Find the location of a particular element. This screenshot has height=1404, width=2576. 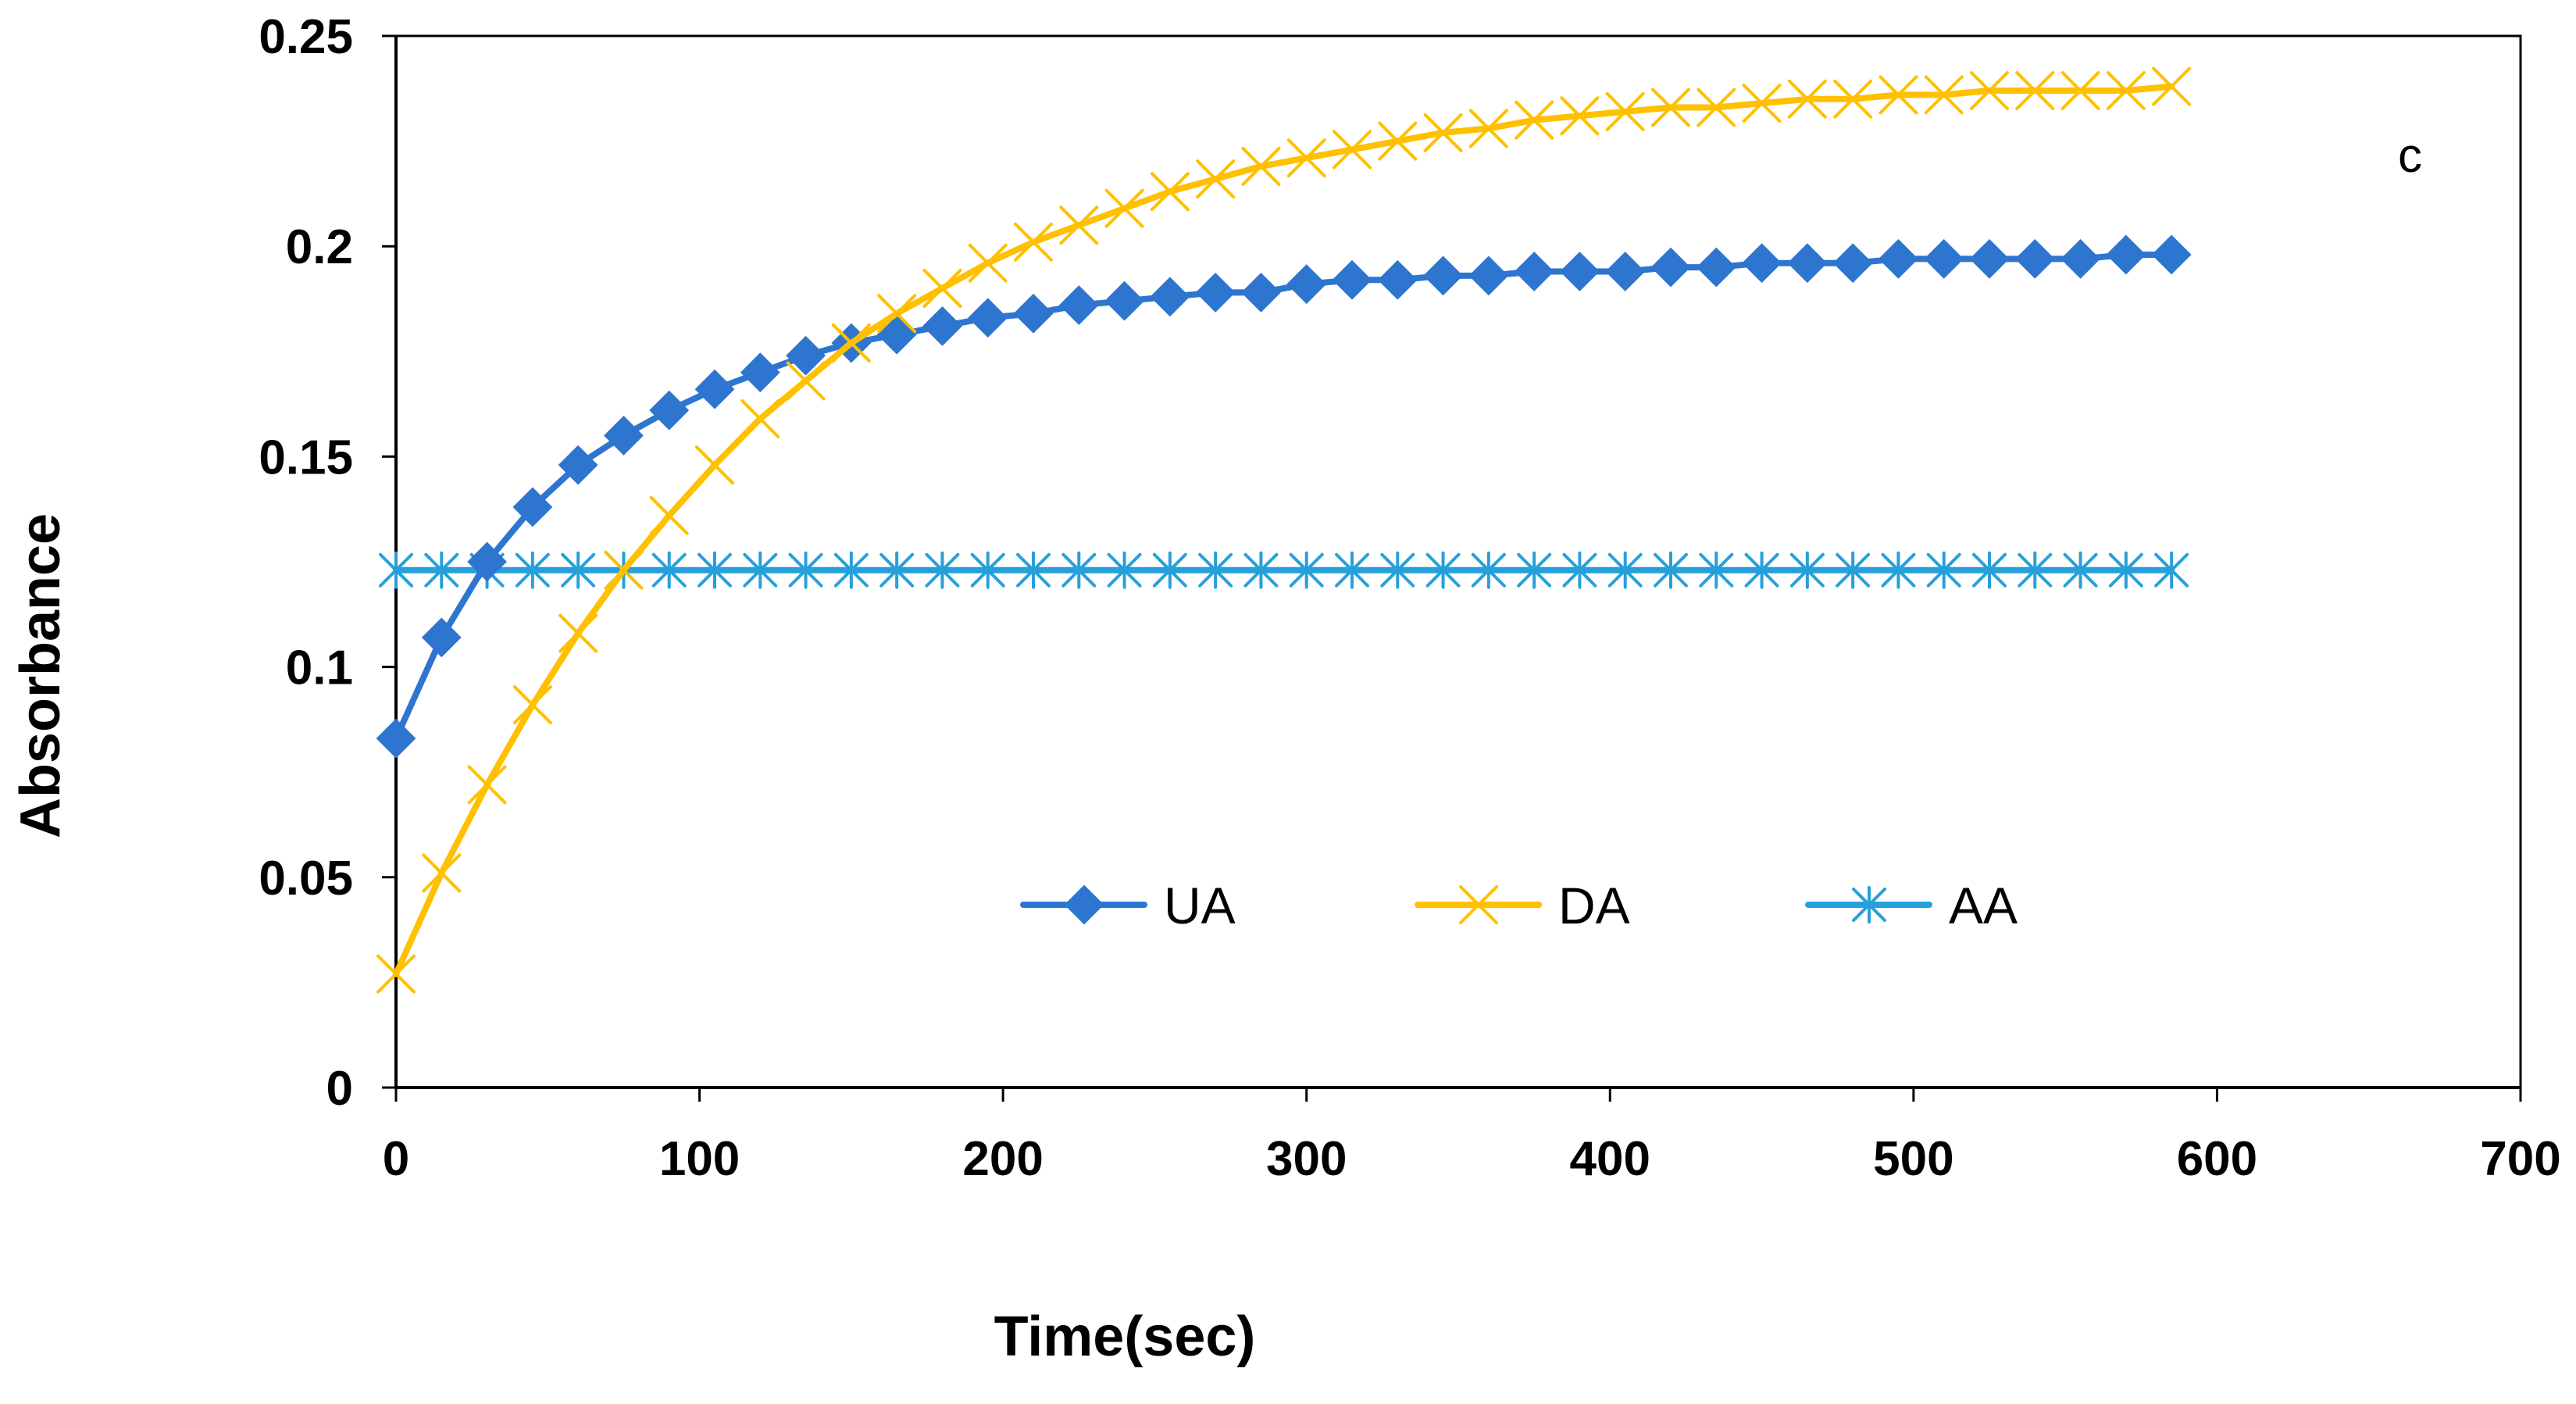

y-tick-label: 0.25 is located at coordinates (306, 37).